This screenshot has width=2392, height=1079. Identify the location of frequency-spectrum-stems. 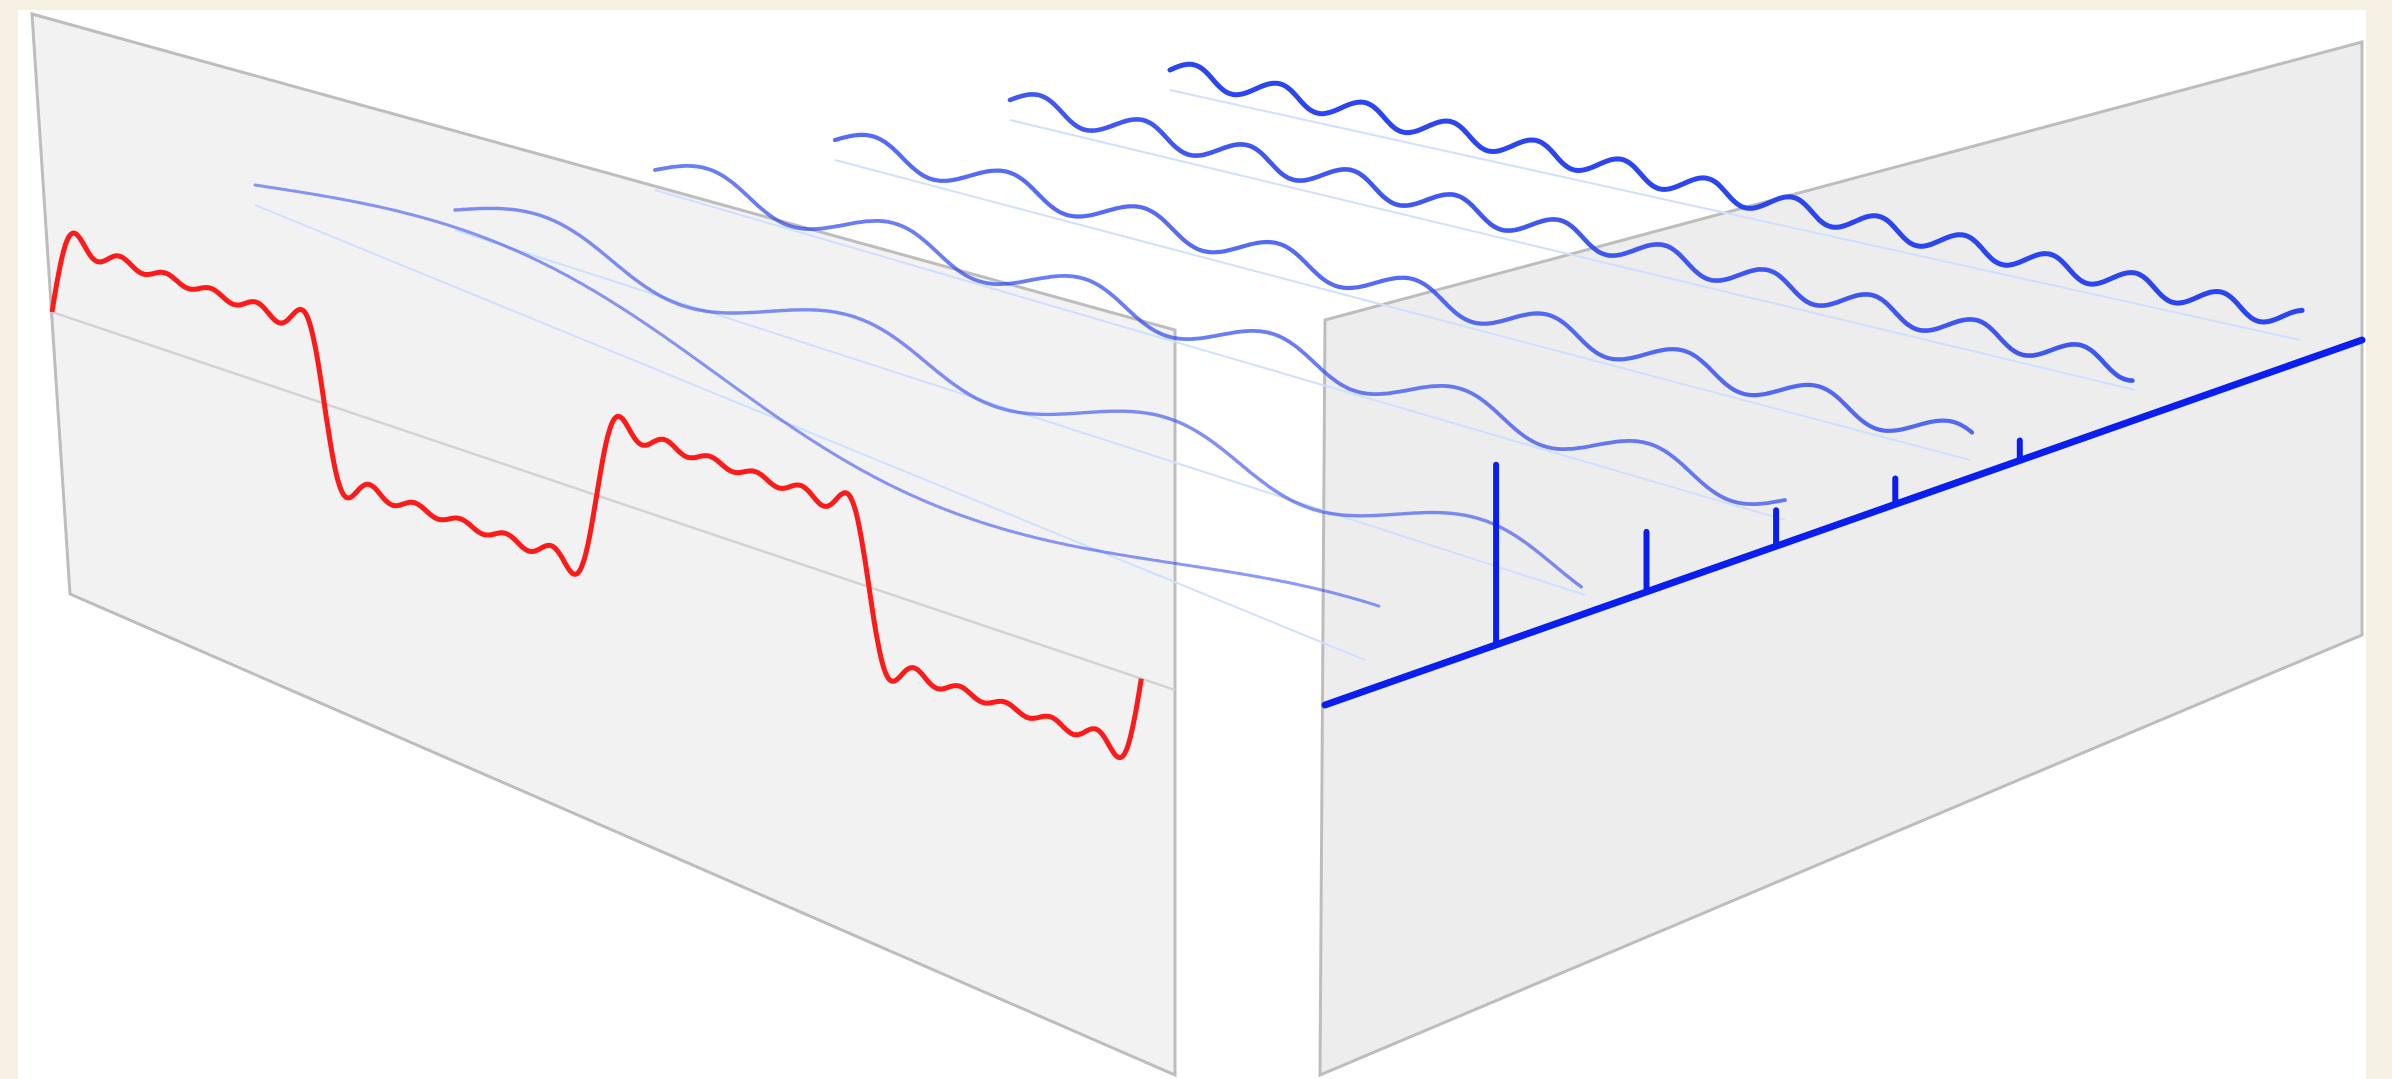
(1758, 542).